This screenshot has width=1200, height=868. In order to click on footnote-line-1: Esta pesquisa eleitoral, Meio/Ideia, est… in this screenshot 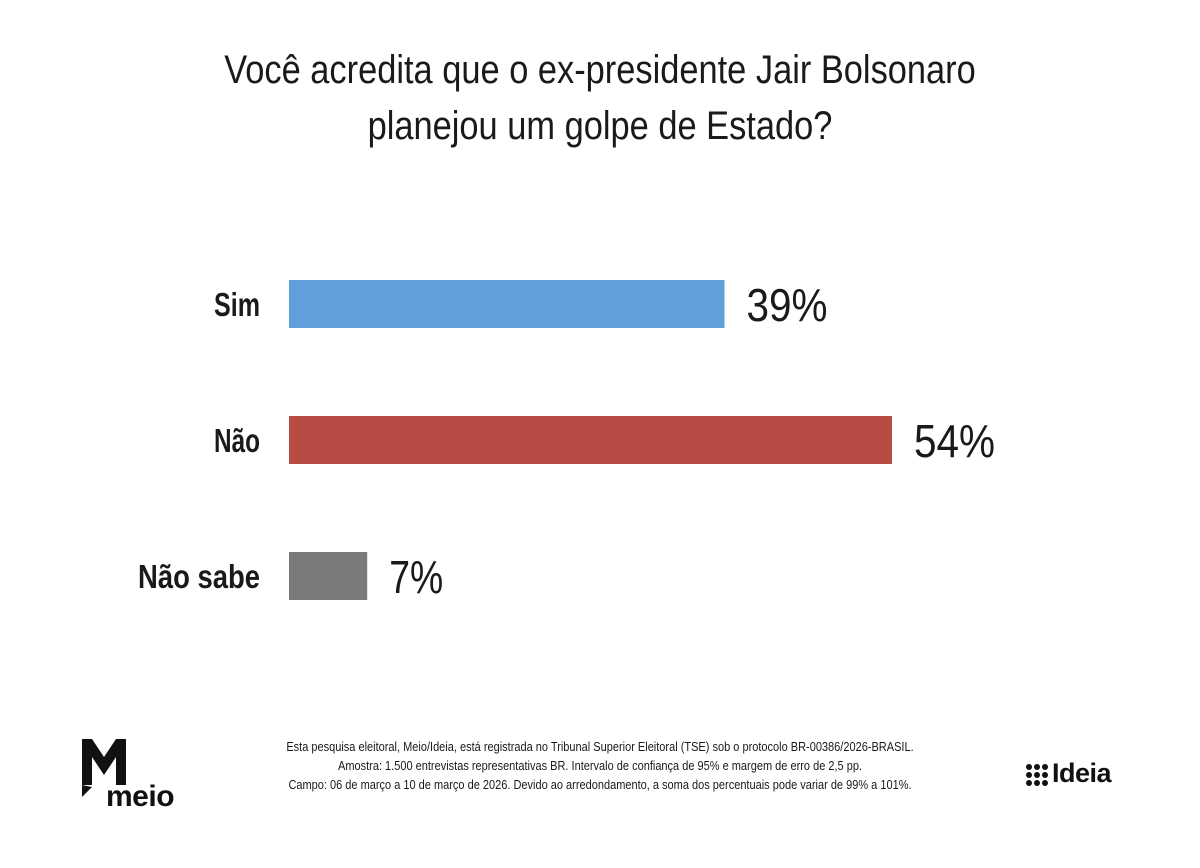, I will do `click(600, 747)`.